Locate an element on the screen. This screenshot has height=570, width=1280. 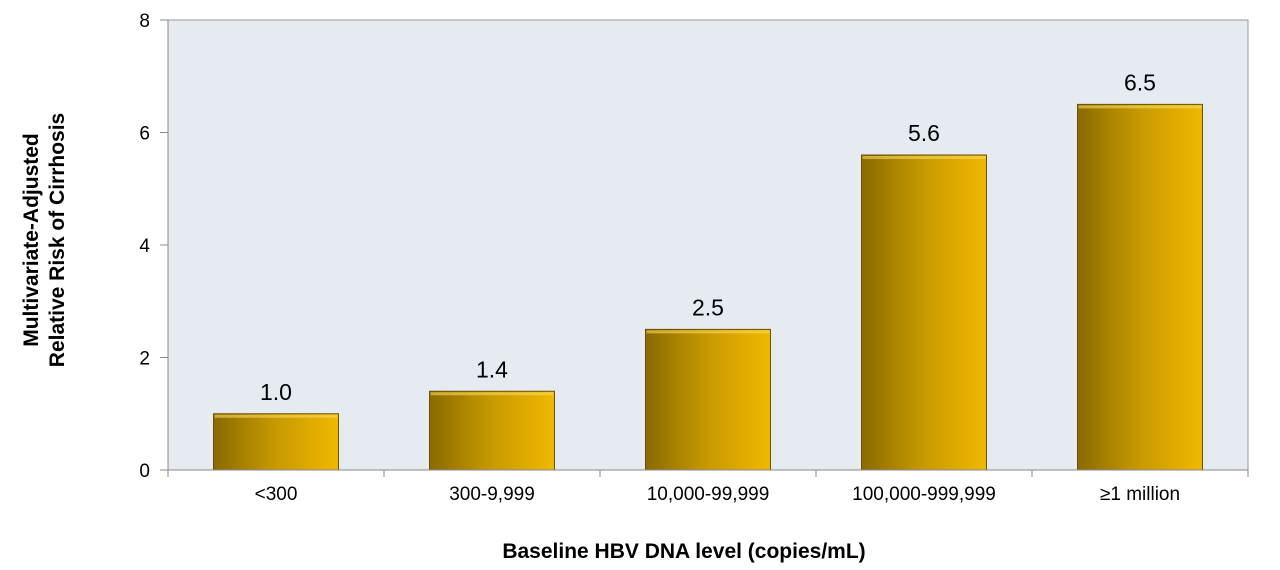
y-tick-label: 0 is located at coordinates (144, 471).